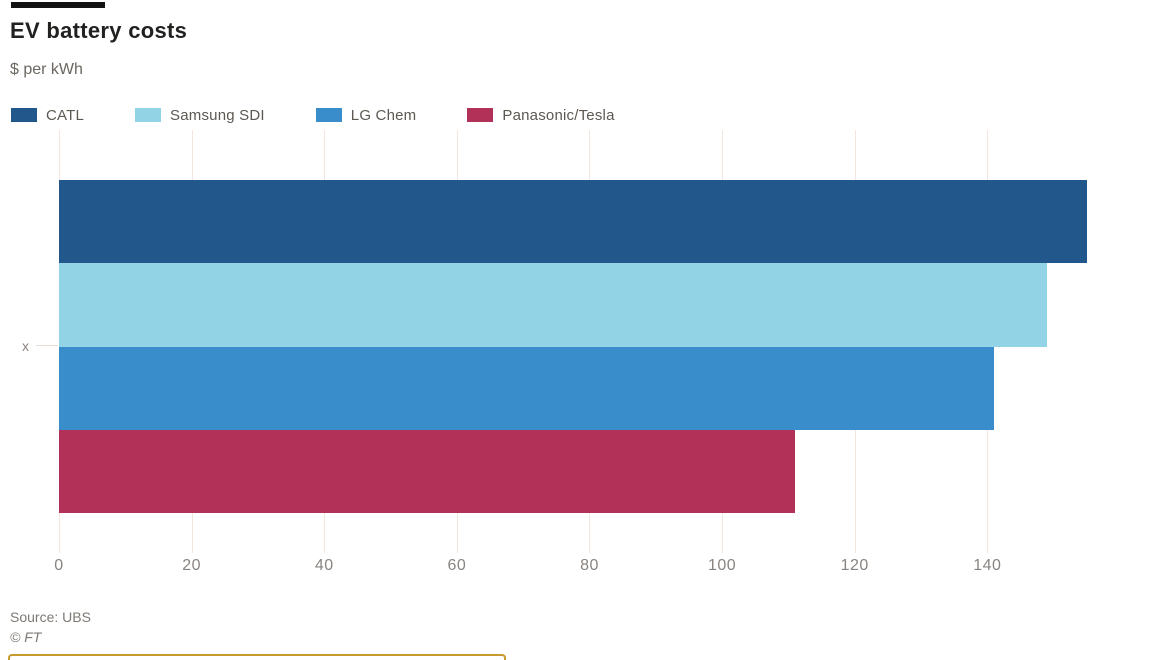 The height and width of the screenshot is (660, 1170). I want to click on x-tick-label-140: 140, so click(987, 565).